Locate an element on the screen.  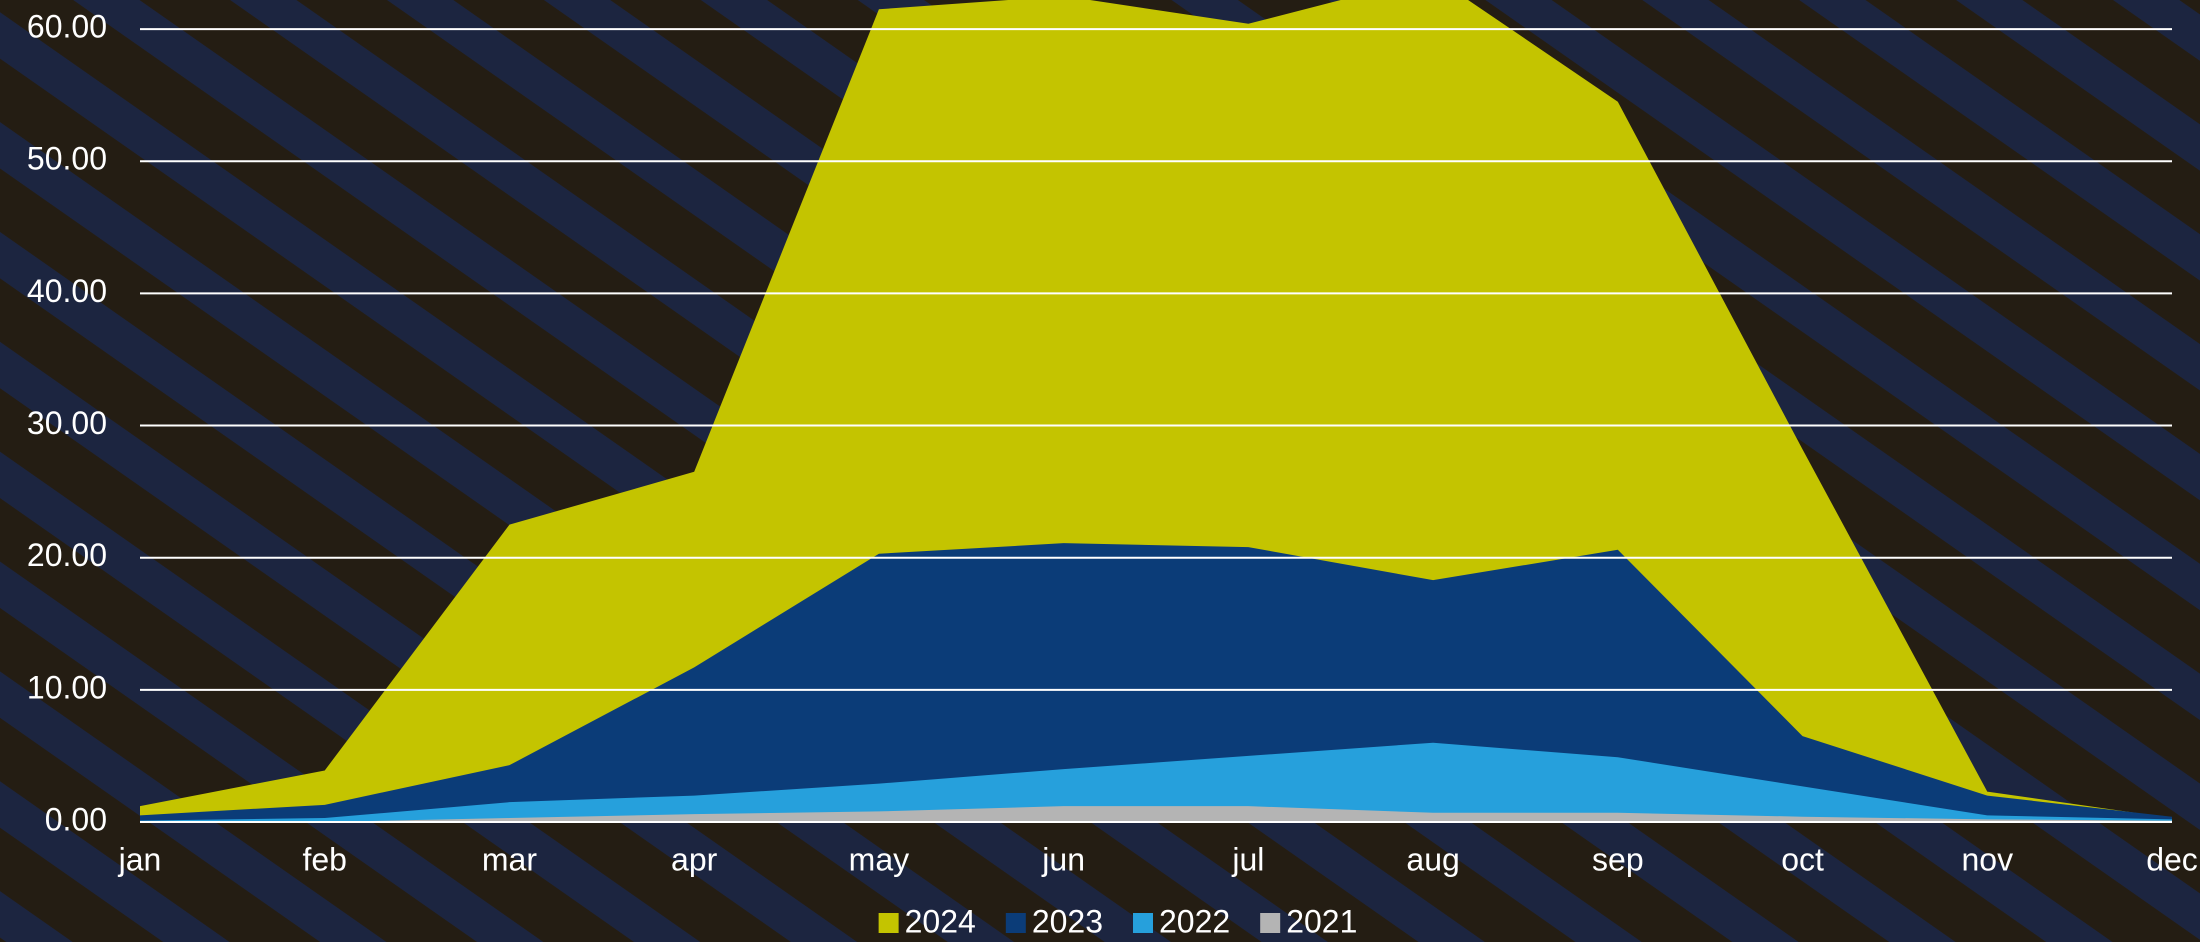
x-tick-label: sep is located at coordinates (1618, 859).